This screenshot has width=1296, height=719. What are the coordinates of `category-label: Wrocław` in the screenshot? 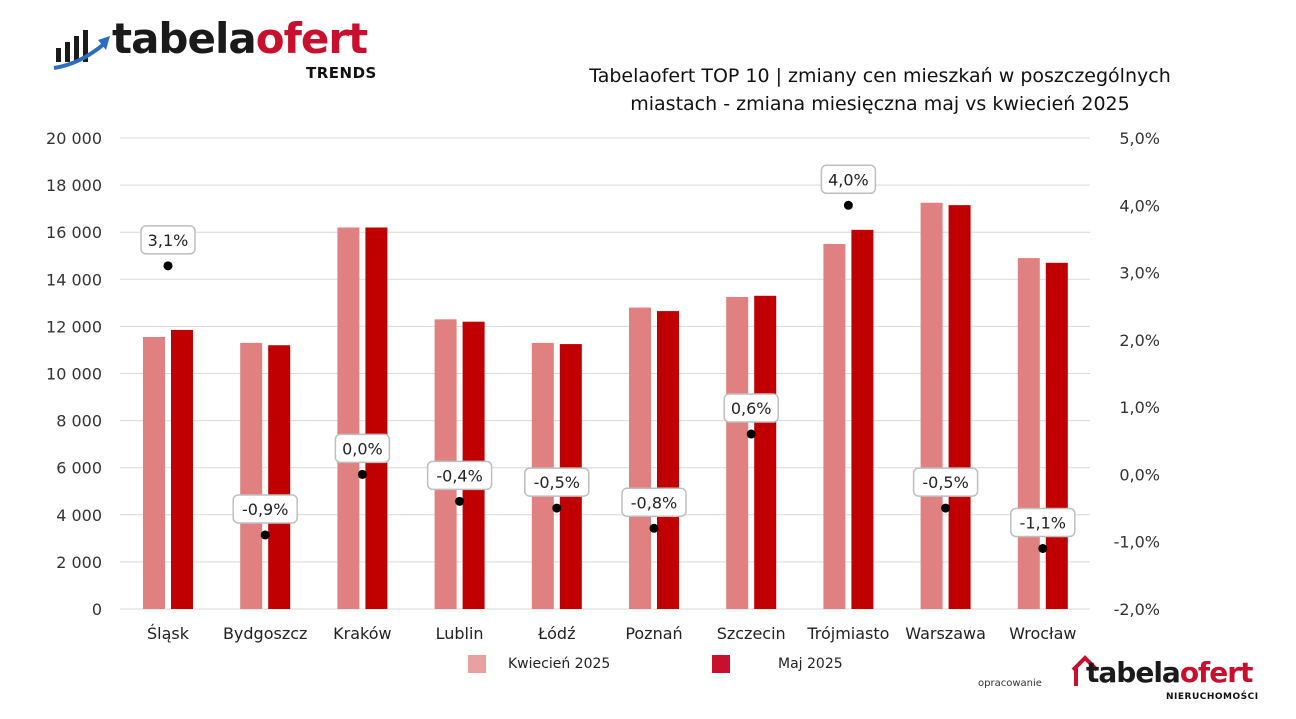 It's located at (1042, 633).